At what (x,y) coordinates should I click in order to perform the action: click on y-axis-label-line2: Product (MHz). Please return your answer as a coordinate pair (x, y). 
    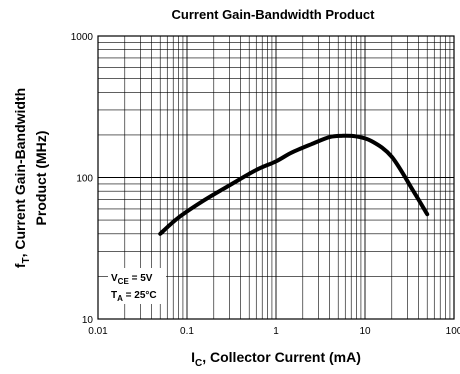
    Looking at the image, I should click on (41, 178).